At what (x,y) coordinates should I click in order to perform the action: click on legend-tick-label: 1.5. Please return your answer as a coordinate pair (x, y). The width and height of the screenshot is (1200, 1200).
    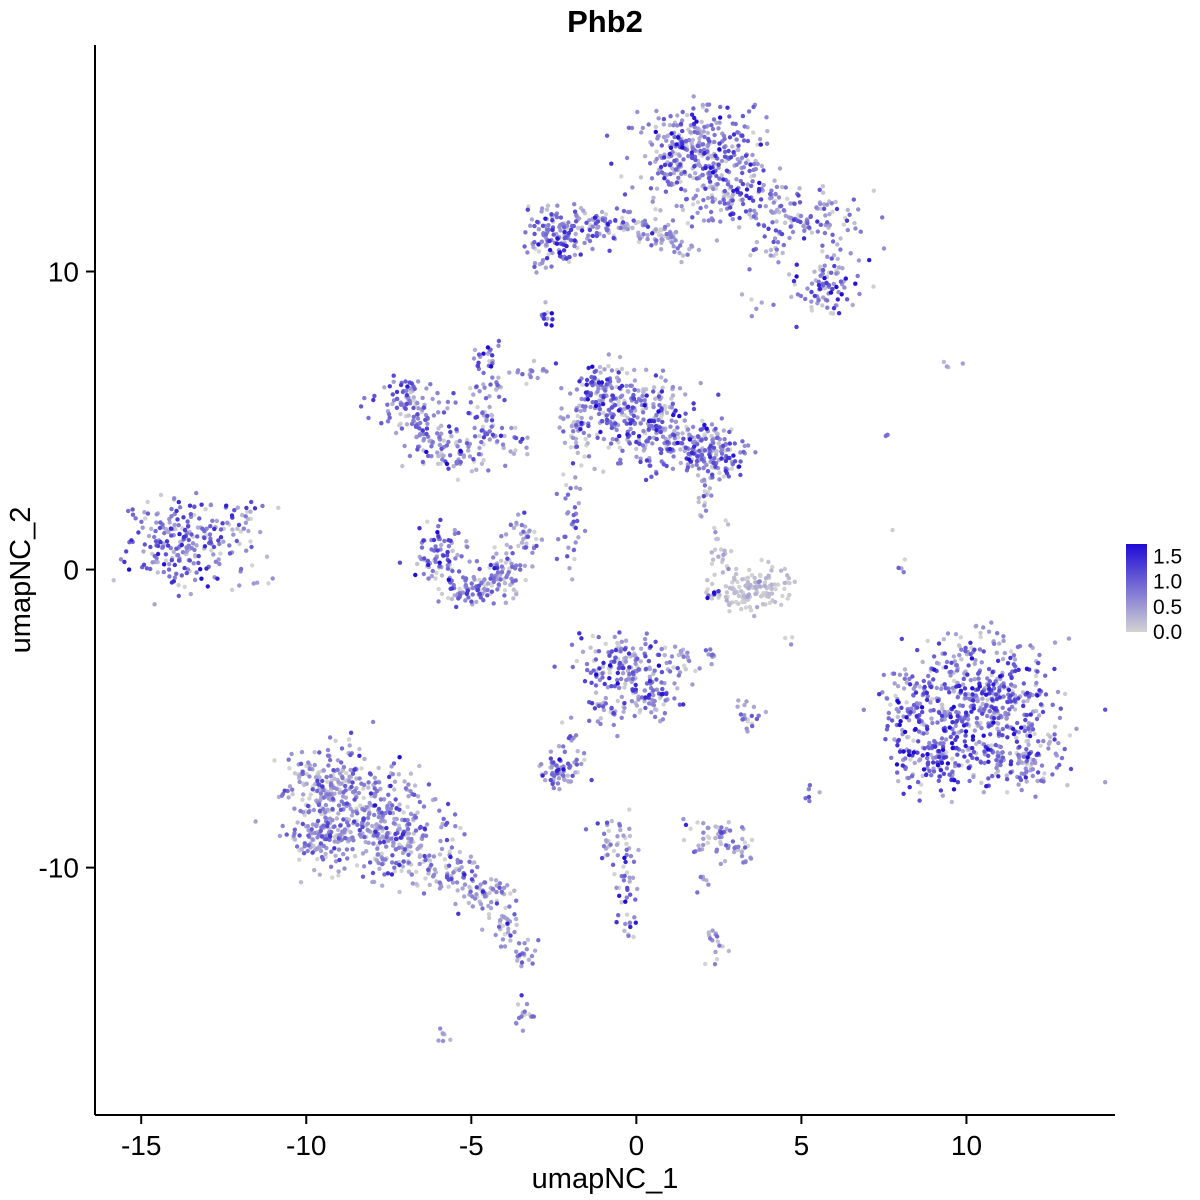
    Looking at the image, I should click on (1167, 557).